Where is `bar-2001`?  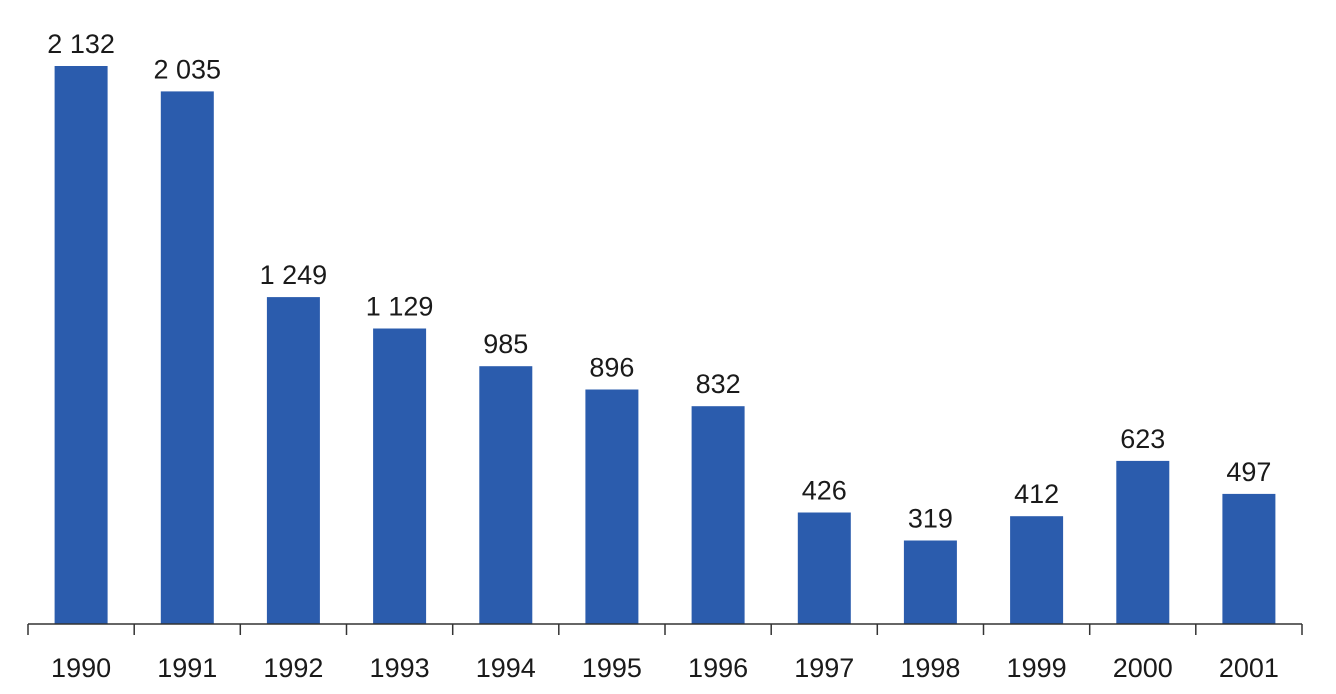
bar-2001 is located at coordinates (1249, 558).